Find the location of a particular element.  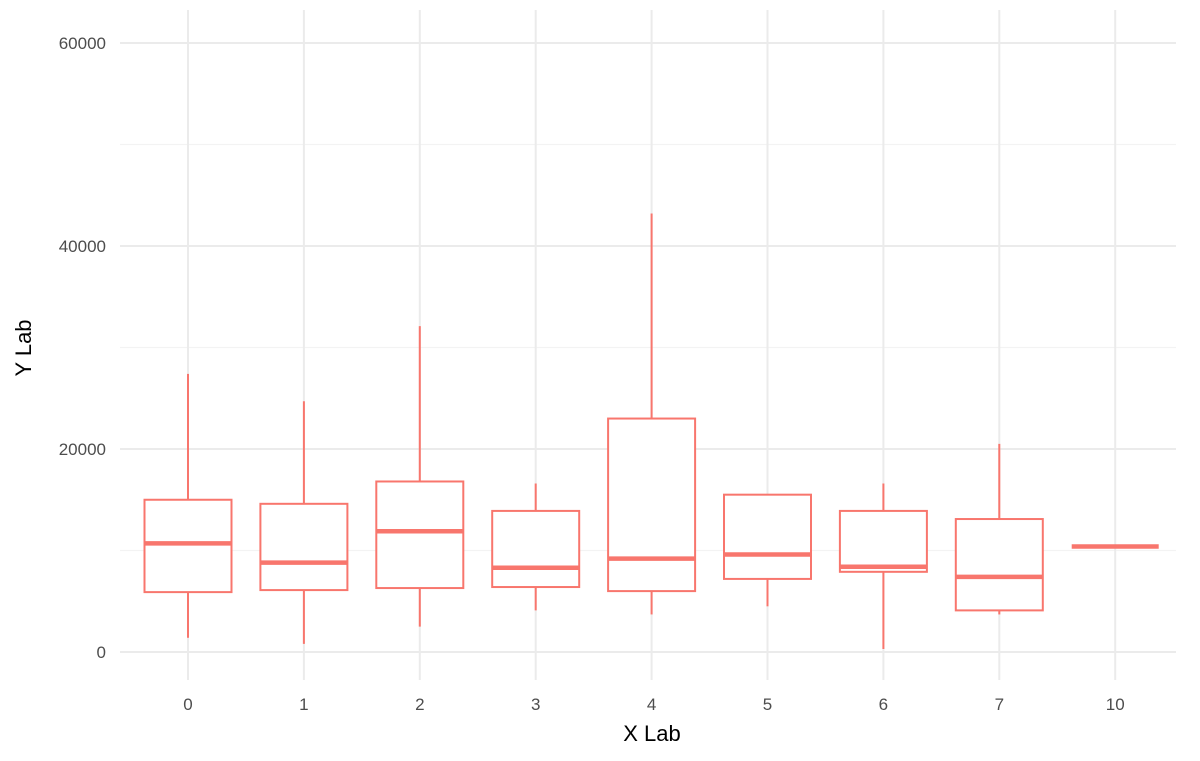

x-tick-label: 7 is located at coordinates (999, 704).